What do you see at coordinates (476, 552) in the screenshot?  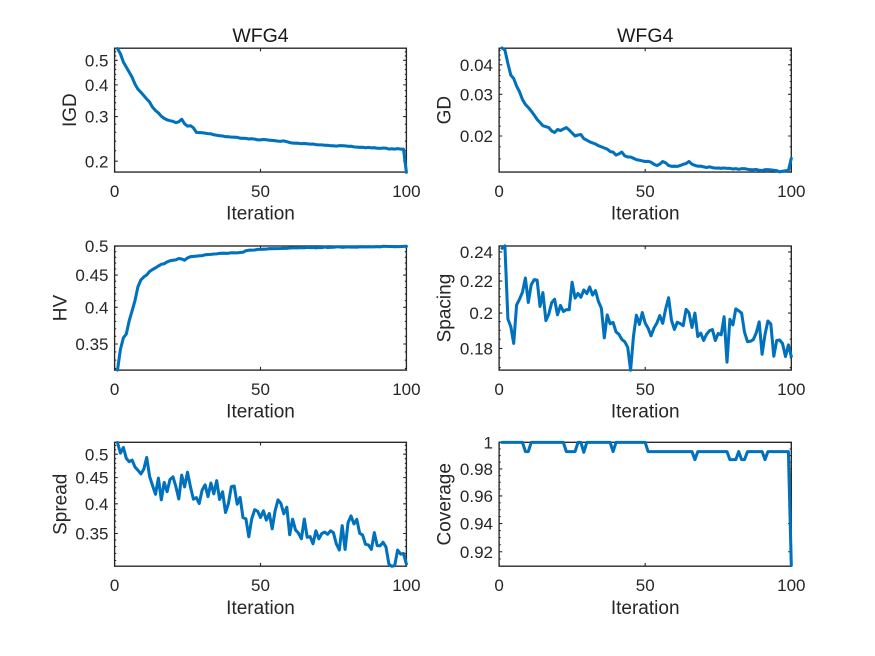 I see `svg-text: 0.92` at bounding box center [476, 552].